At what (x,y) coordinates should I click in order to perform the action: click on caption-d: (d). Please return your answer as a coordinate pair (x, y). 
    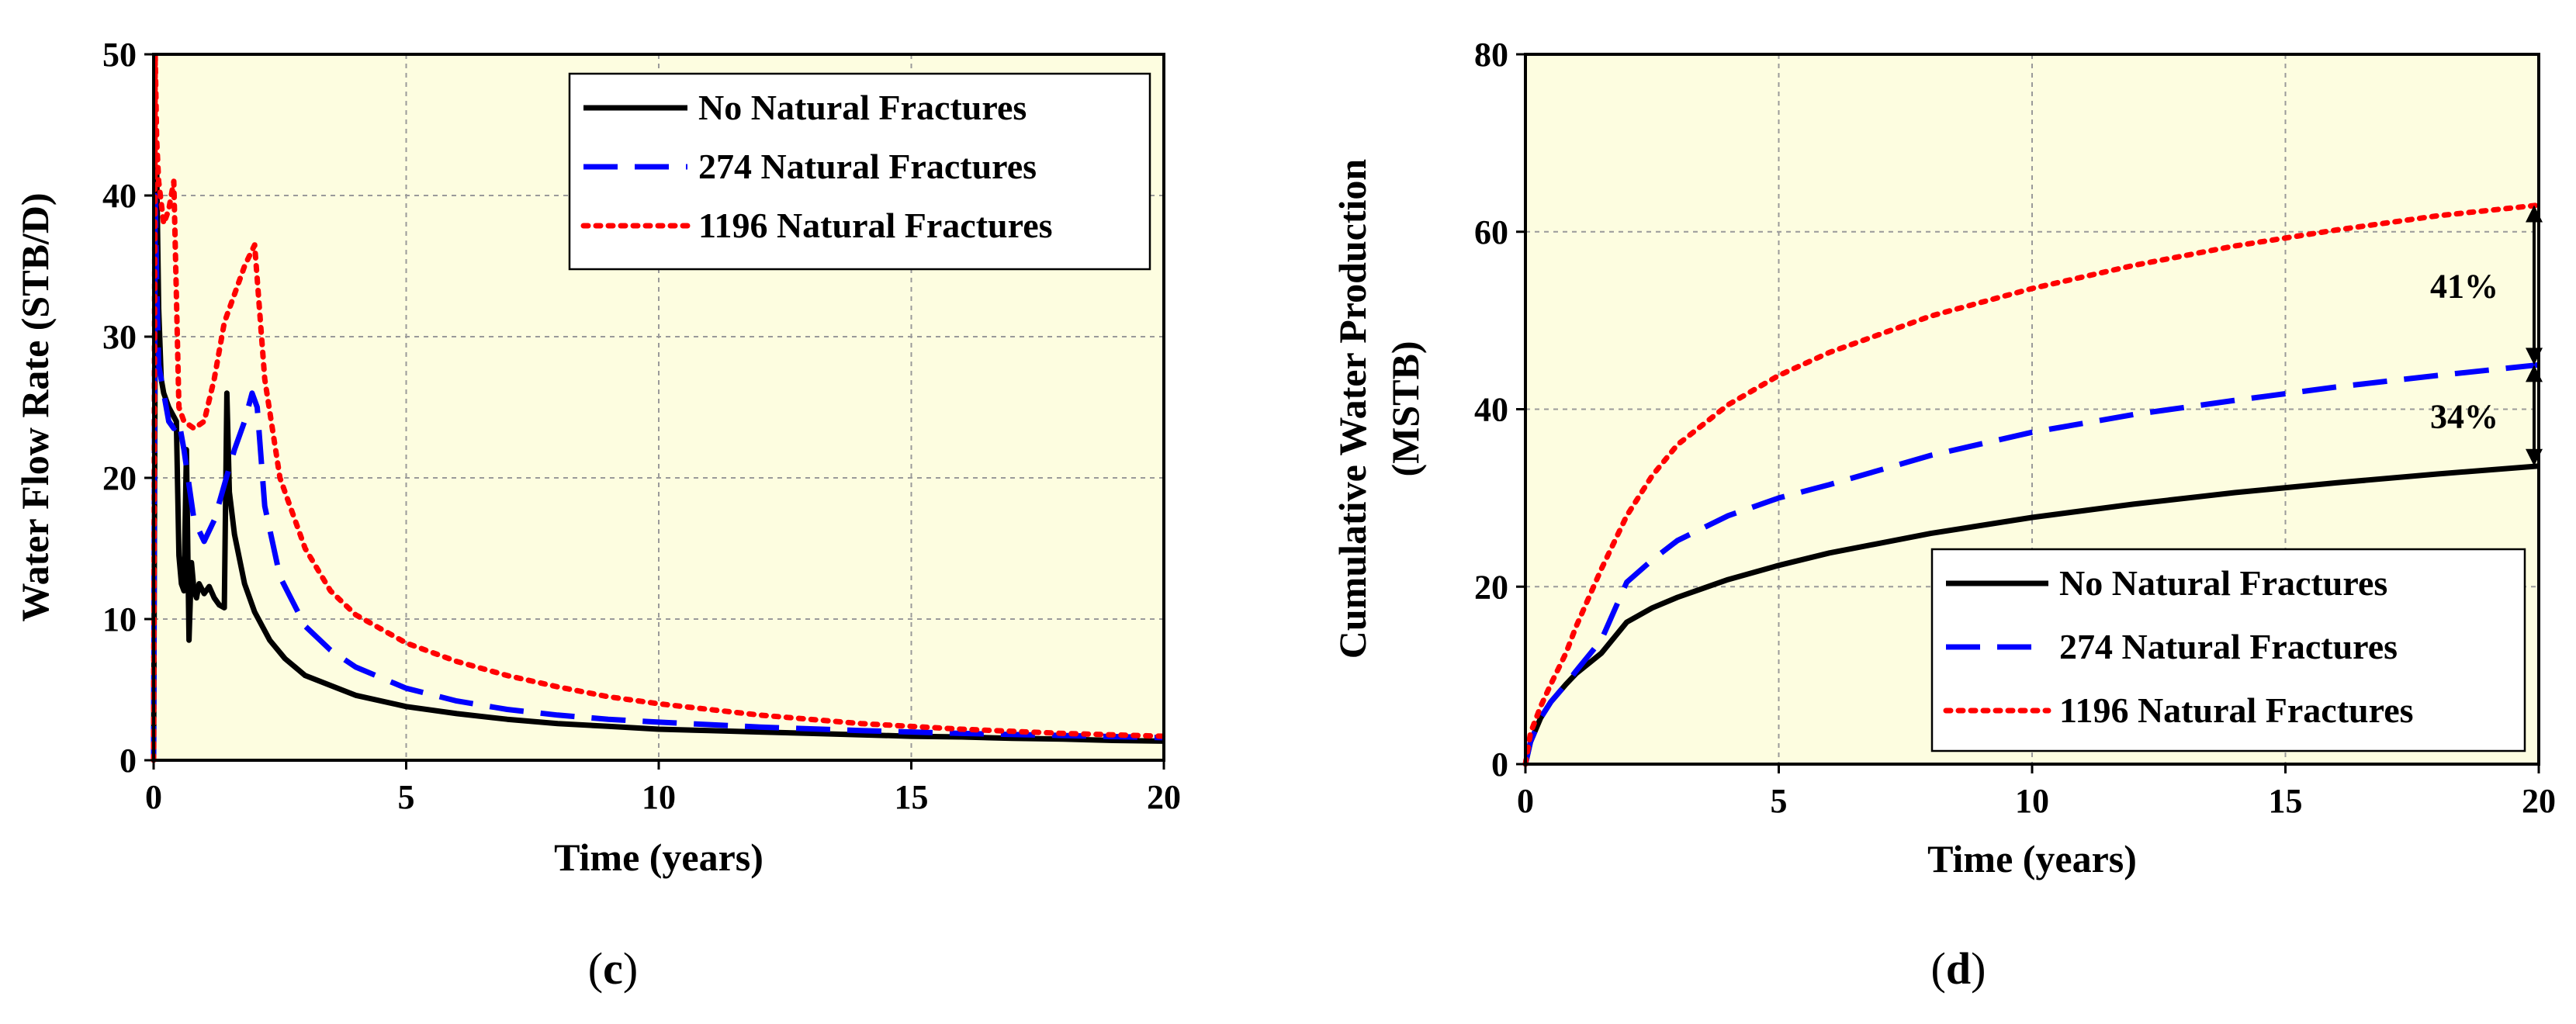
    Looking at the image, I should click on (1959, 968).